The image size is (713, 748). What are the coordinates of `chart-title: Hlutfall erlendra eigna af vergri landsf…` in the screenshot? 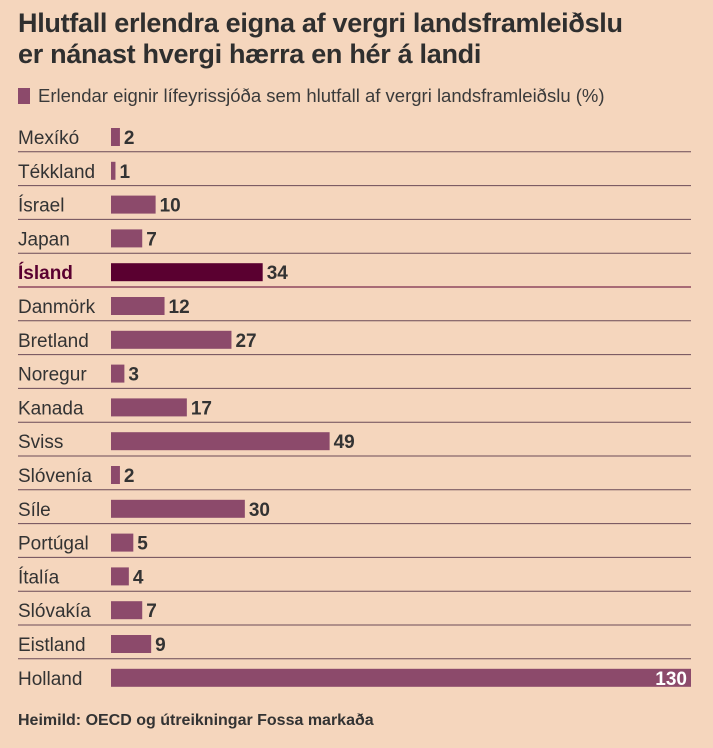 It's located at (363, 39).